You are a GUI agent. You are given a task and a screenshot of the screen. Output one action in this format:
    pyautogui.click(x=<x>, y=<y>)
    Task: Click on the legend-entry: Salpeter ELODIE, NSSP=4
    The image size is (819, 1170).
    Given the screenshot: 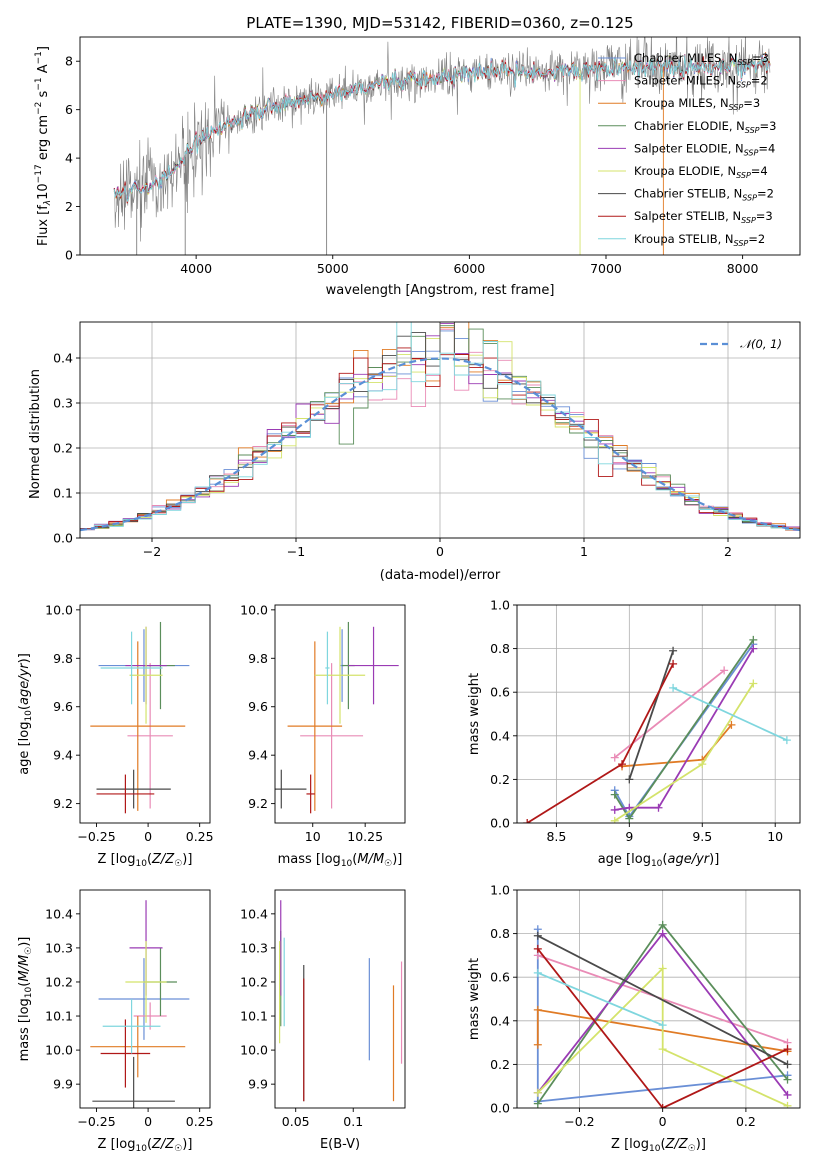 What is the action you would take?
    pyautogui.click(x=704, y=149)
    